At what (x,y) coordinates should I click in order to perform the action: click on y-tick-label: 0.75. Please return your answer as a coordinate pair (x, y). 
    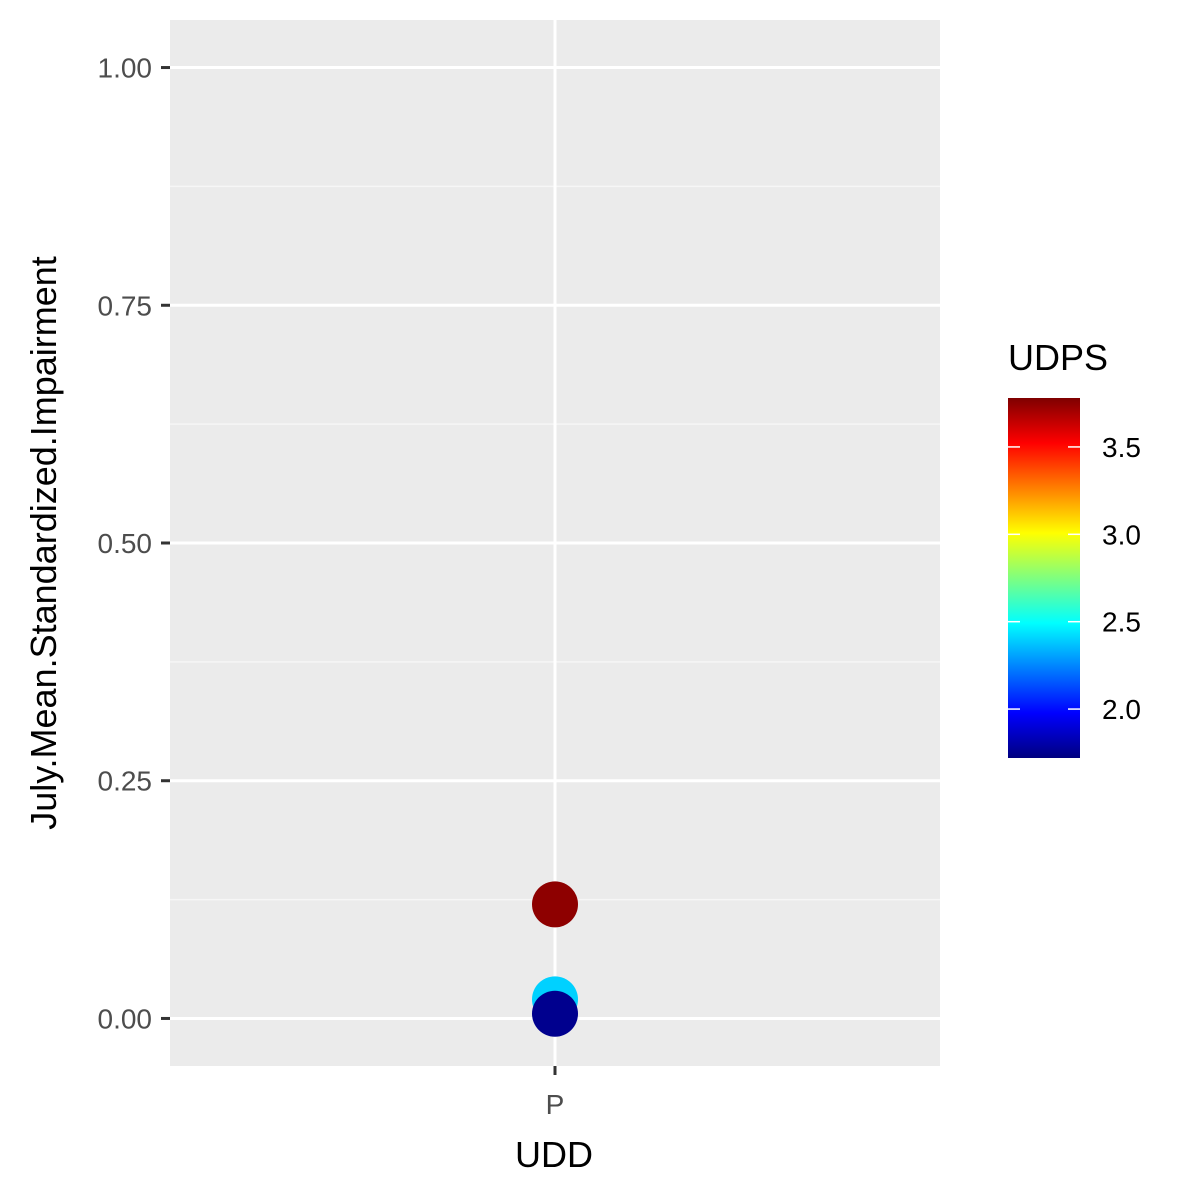
    Looking at the image, I should click on (125, 305).